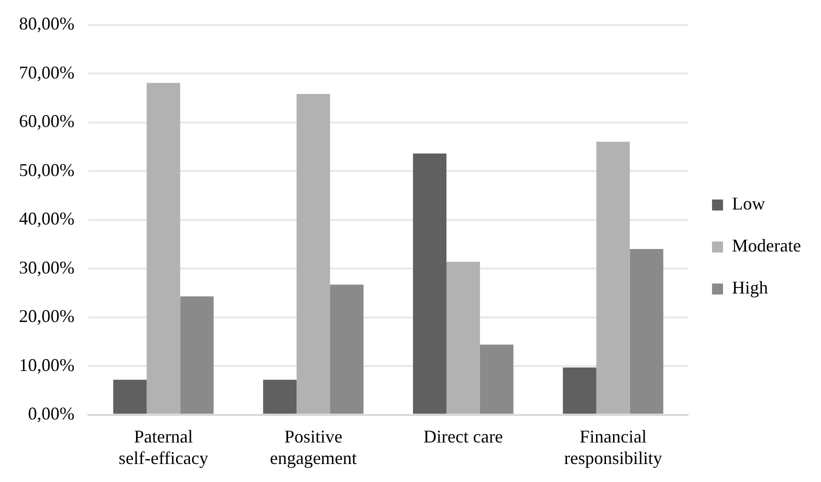  Describe the element at coordinates (46, 170) in the screenshot. I see `y-tick-label: 50,00%` at that location.